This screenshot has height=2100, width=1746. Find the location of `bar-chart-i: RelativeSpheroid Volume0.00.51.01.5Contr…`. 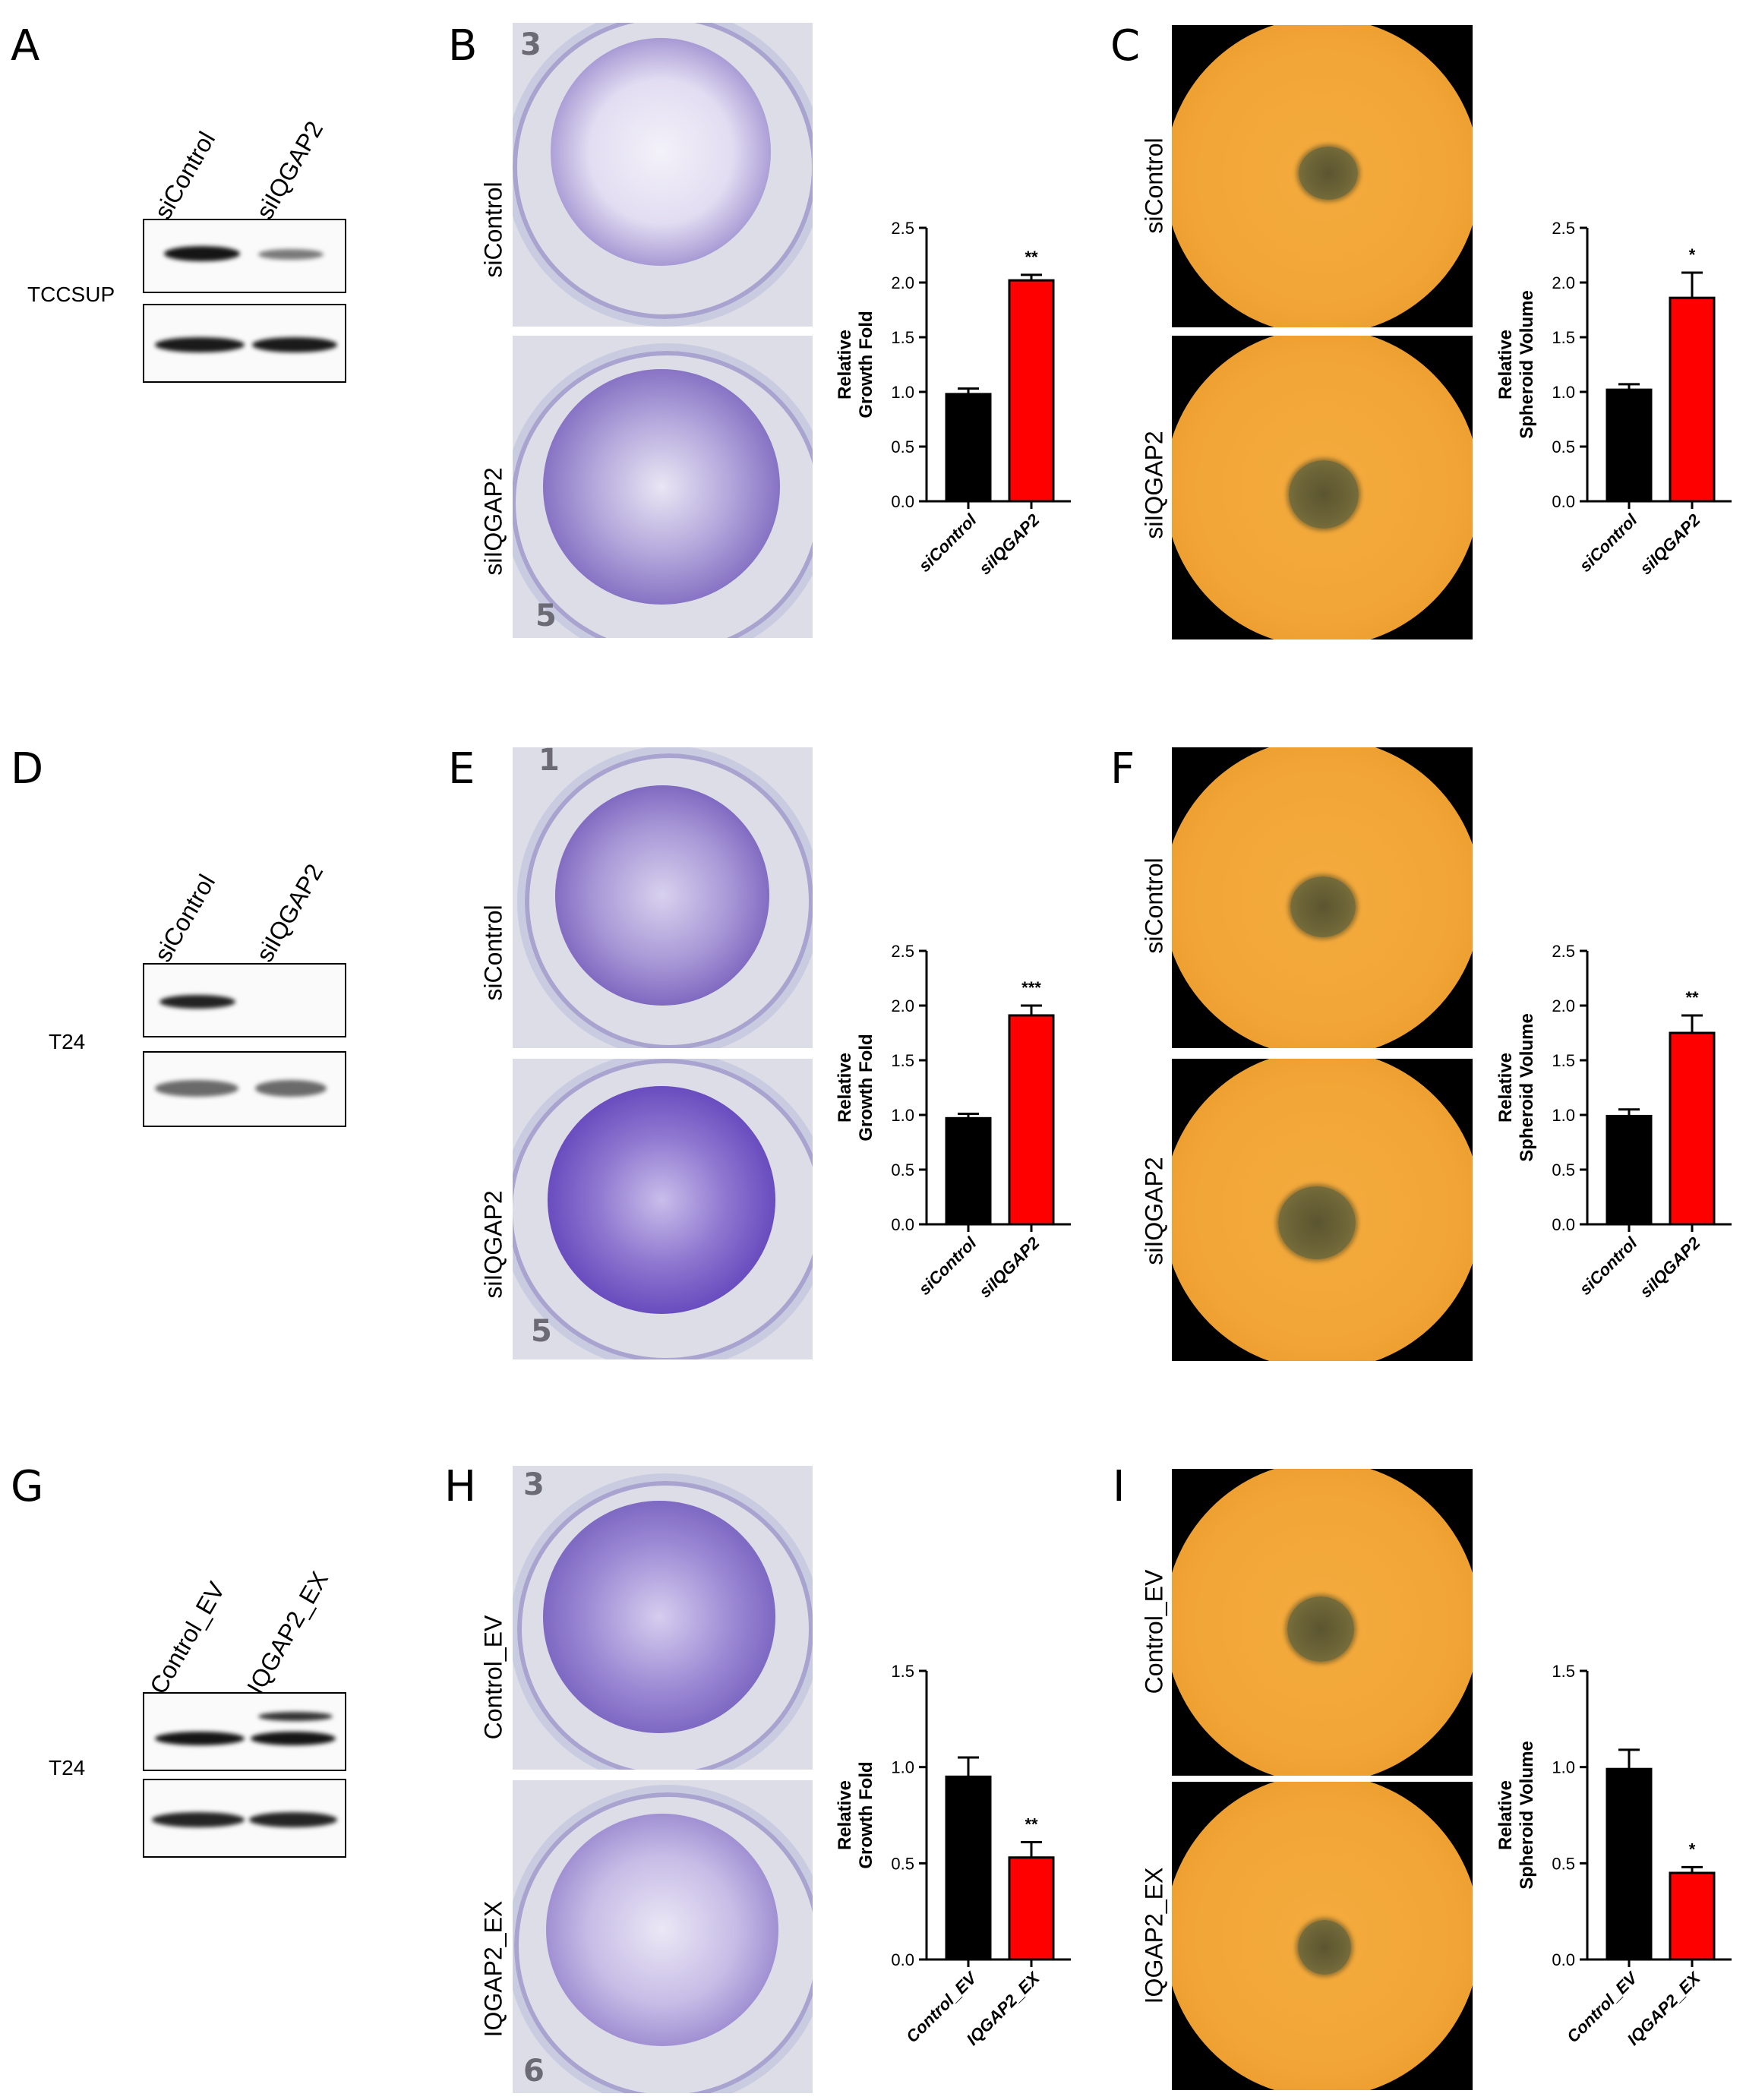

bar-chart-i: RelativeSpheroid Volume0.00.51.01.5Contr… is located at coordinates (1614, 1855).